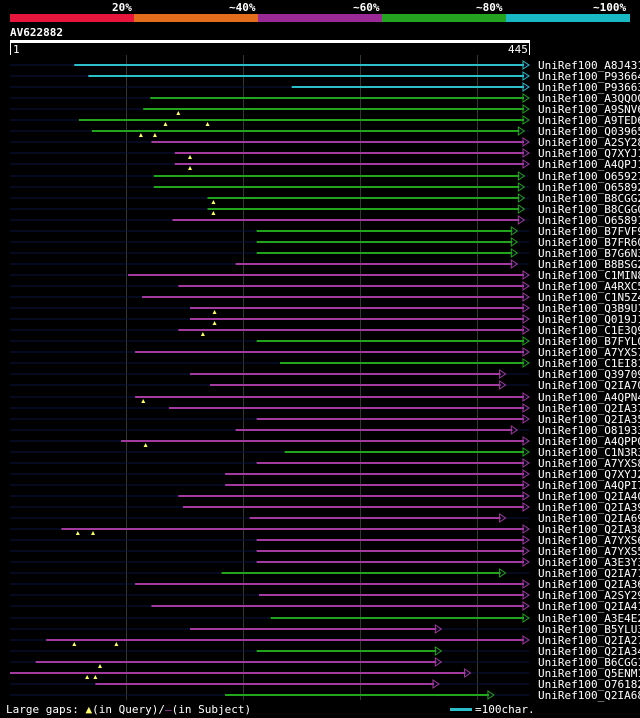  What do you see at coordinates (589, 519) in the screenshot?
I see `hit-label: UniRef100_Q2IA69` at bounding box center [589, 519].